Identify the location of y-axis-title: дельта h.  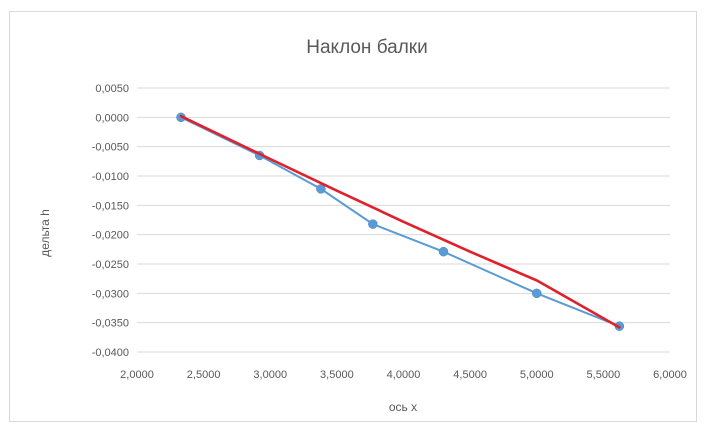
(45, 233).